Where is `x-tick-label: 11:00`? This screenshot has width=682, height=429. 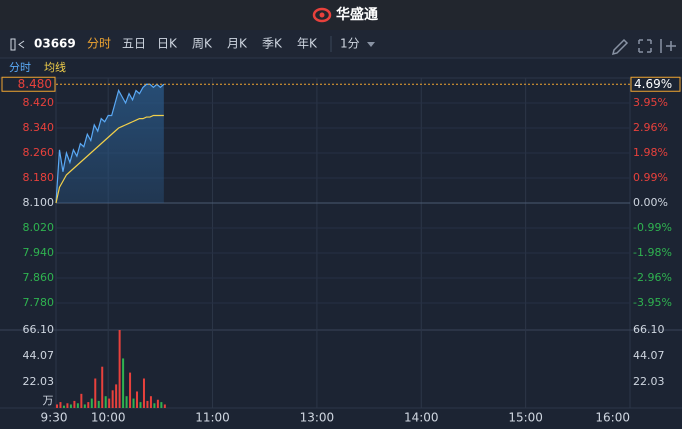
x-tick-label: 11:00 is located at coordinates (212, 418).